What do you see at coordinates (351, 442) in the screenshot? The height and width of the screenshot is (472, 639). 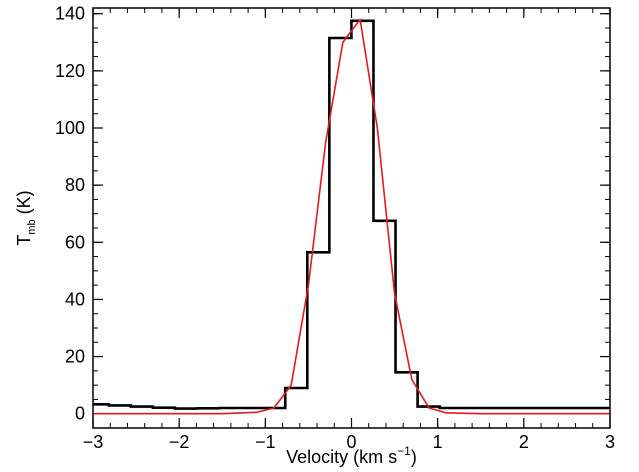 I see `x-tick-label: 0` at bounding box center [351, 442].